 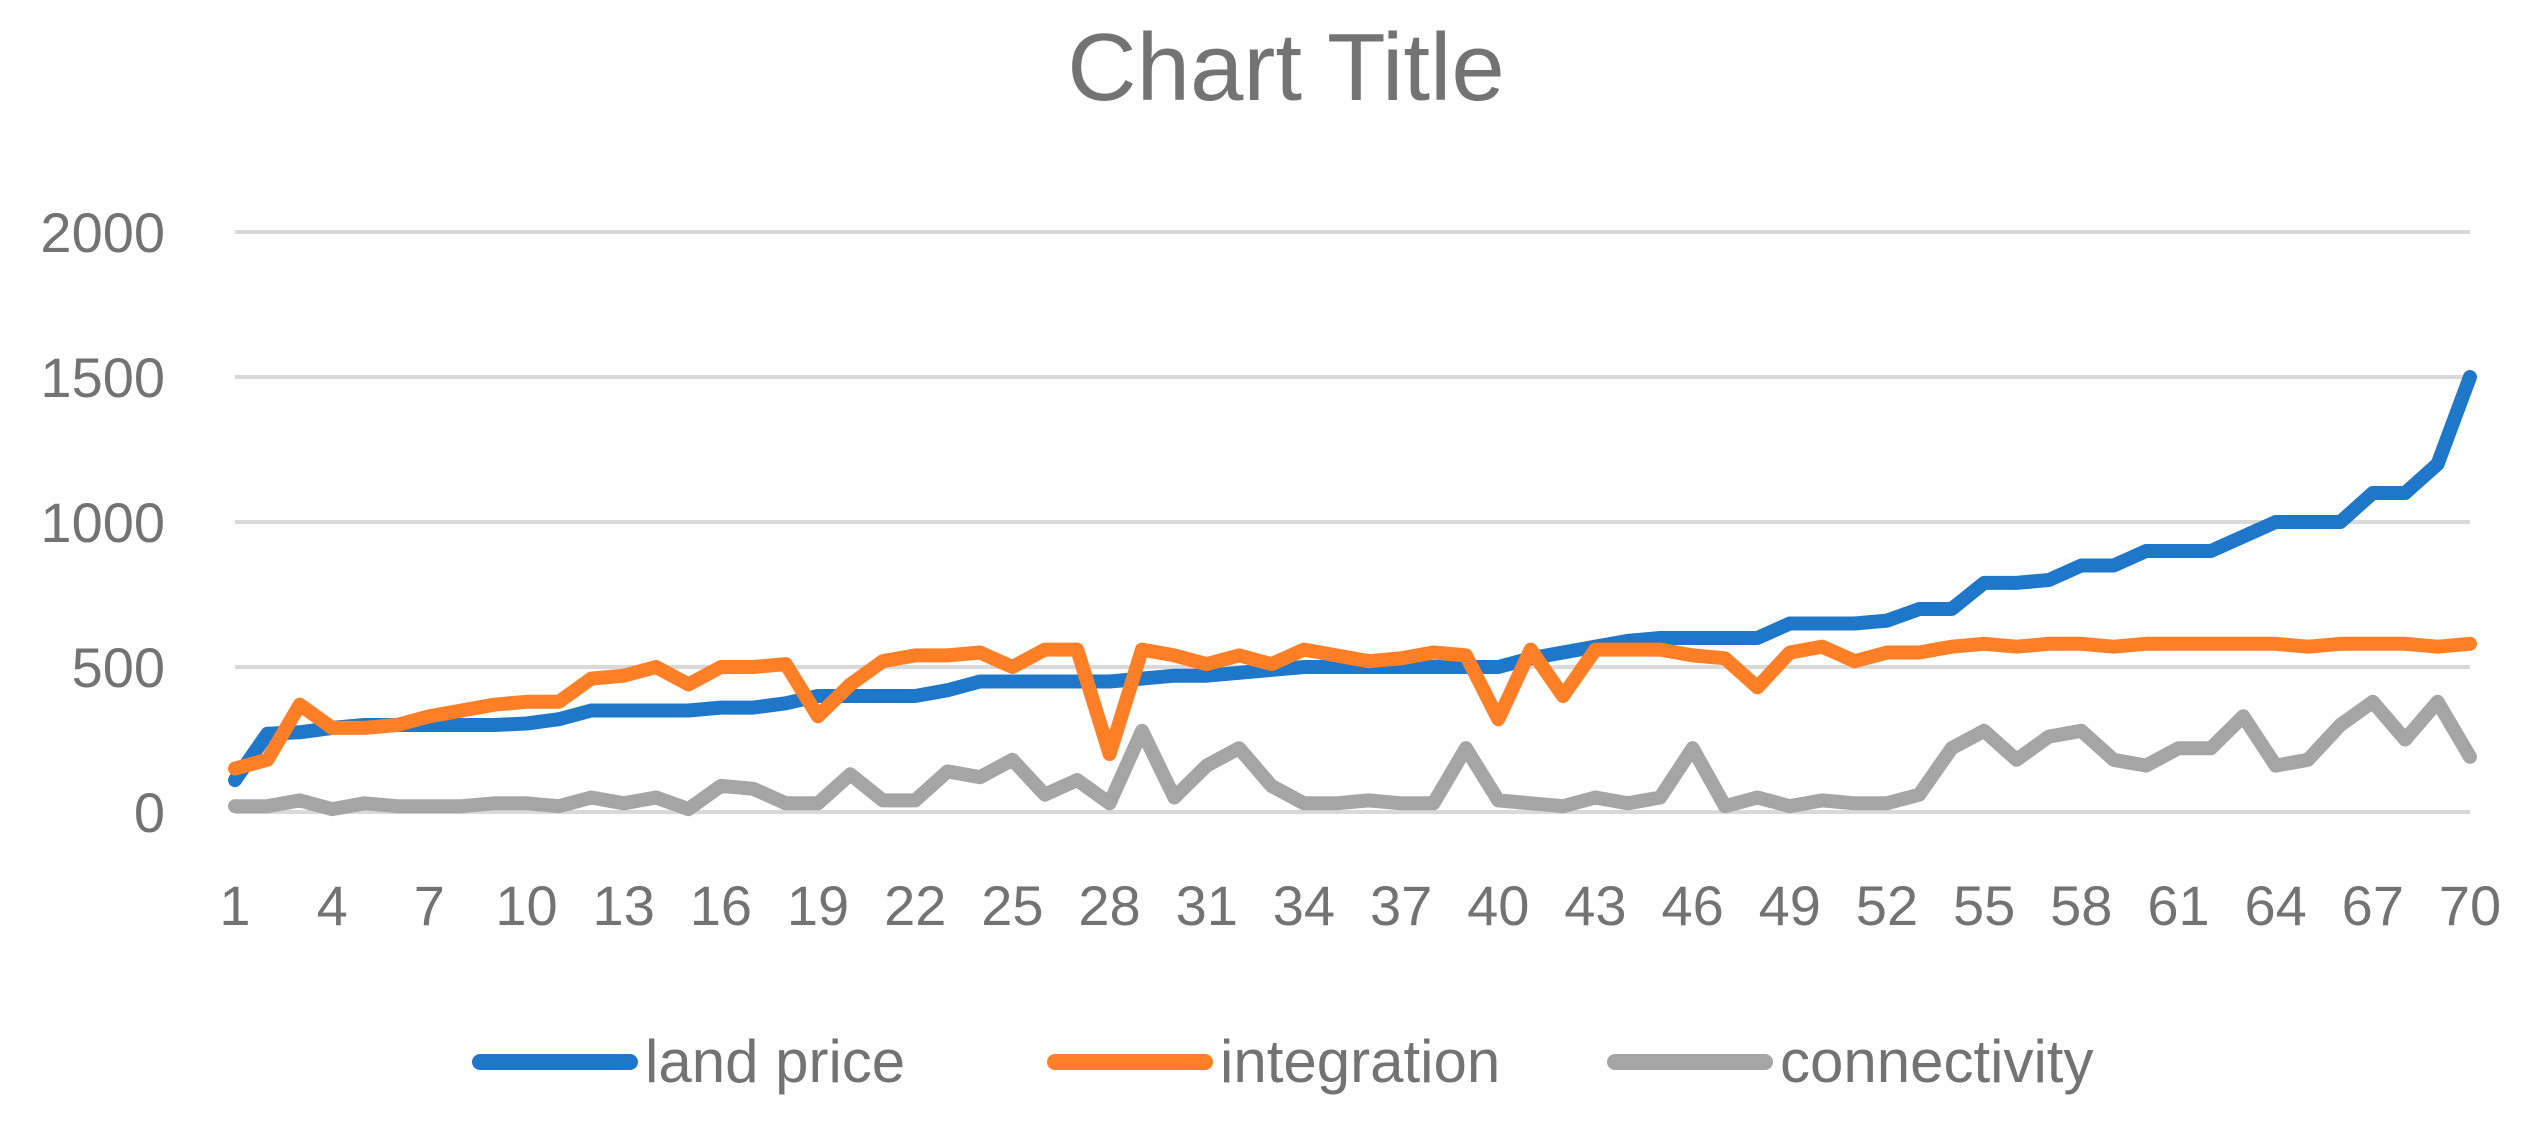 What do you see at coordinates (1498, 905) in the screenshot?
I see `x-tick-label: 40` at bounding box center [1498, 905].